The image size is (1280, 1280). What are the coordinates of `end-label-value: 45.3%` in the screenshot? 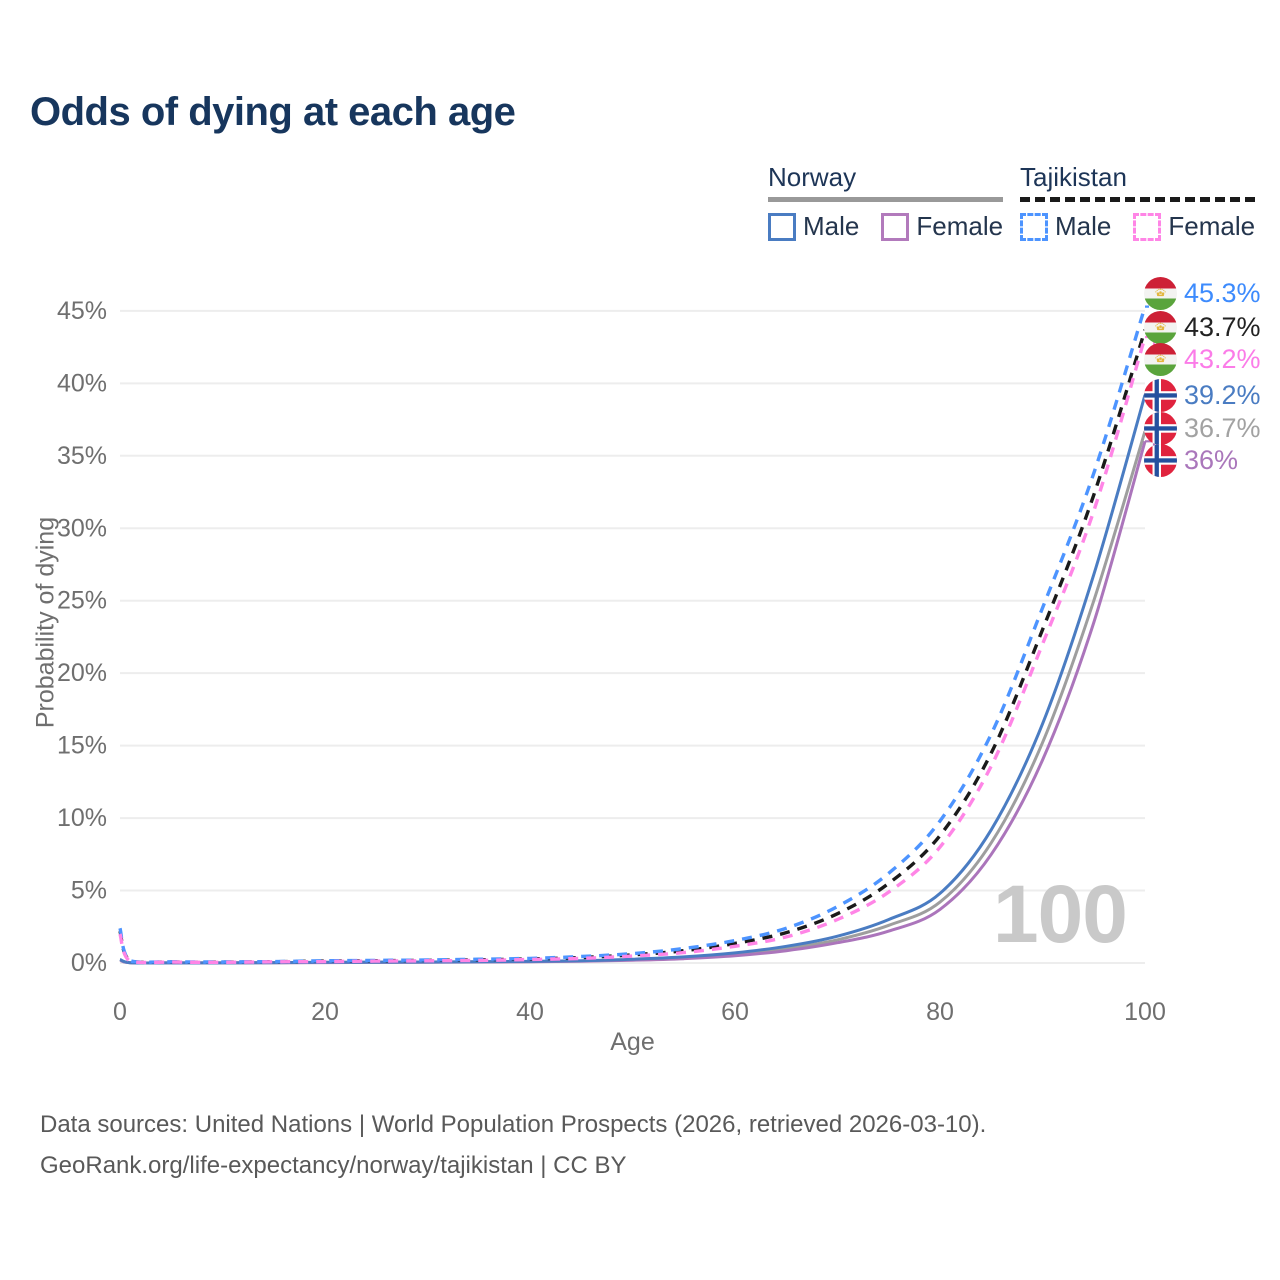 It's located at (1222, 292).